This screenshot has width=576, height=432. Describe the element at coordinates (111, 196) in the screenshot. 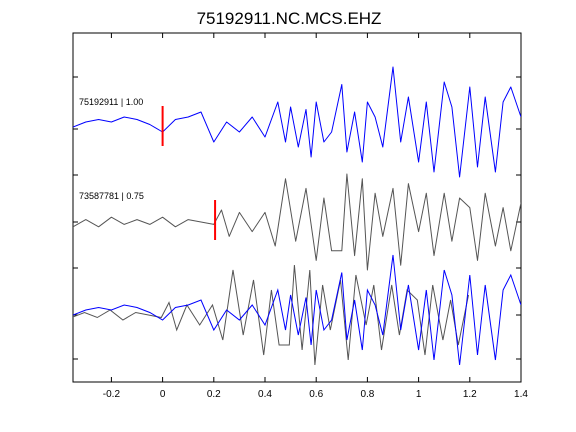

I see `trace-label: 73587781 | 0.75` at that location.